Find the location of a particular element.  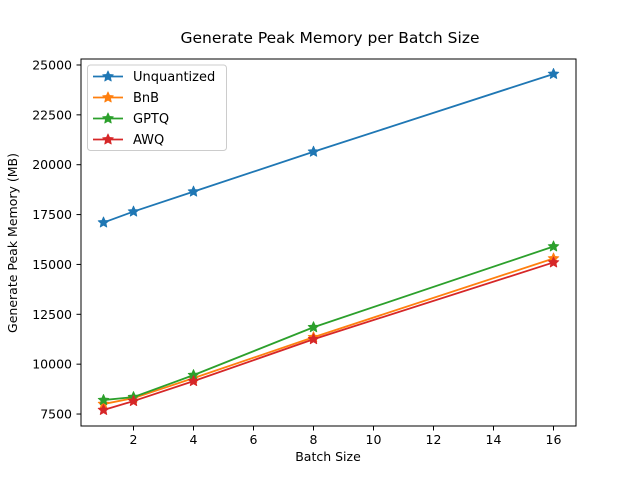

y-axis-label: Generate Peak Memory (MB) is located at coordinates (12, 243).